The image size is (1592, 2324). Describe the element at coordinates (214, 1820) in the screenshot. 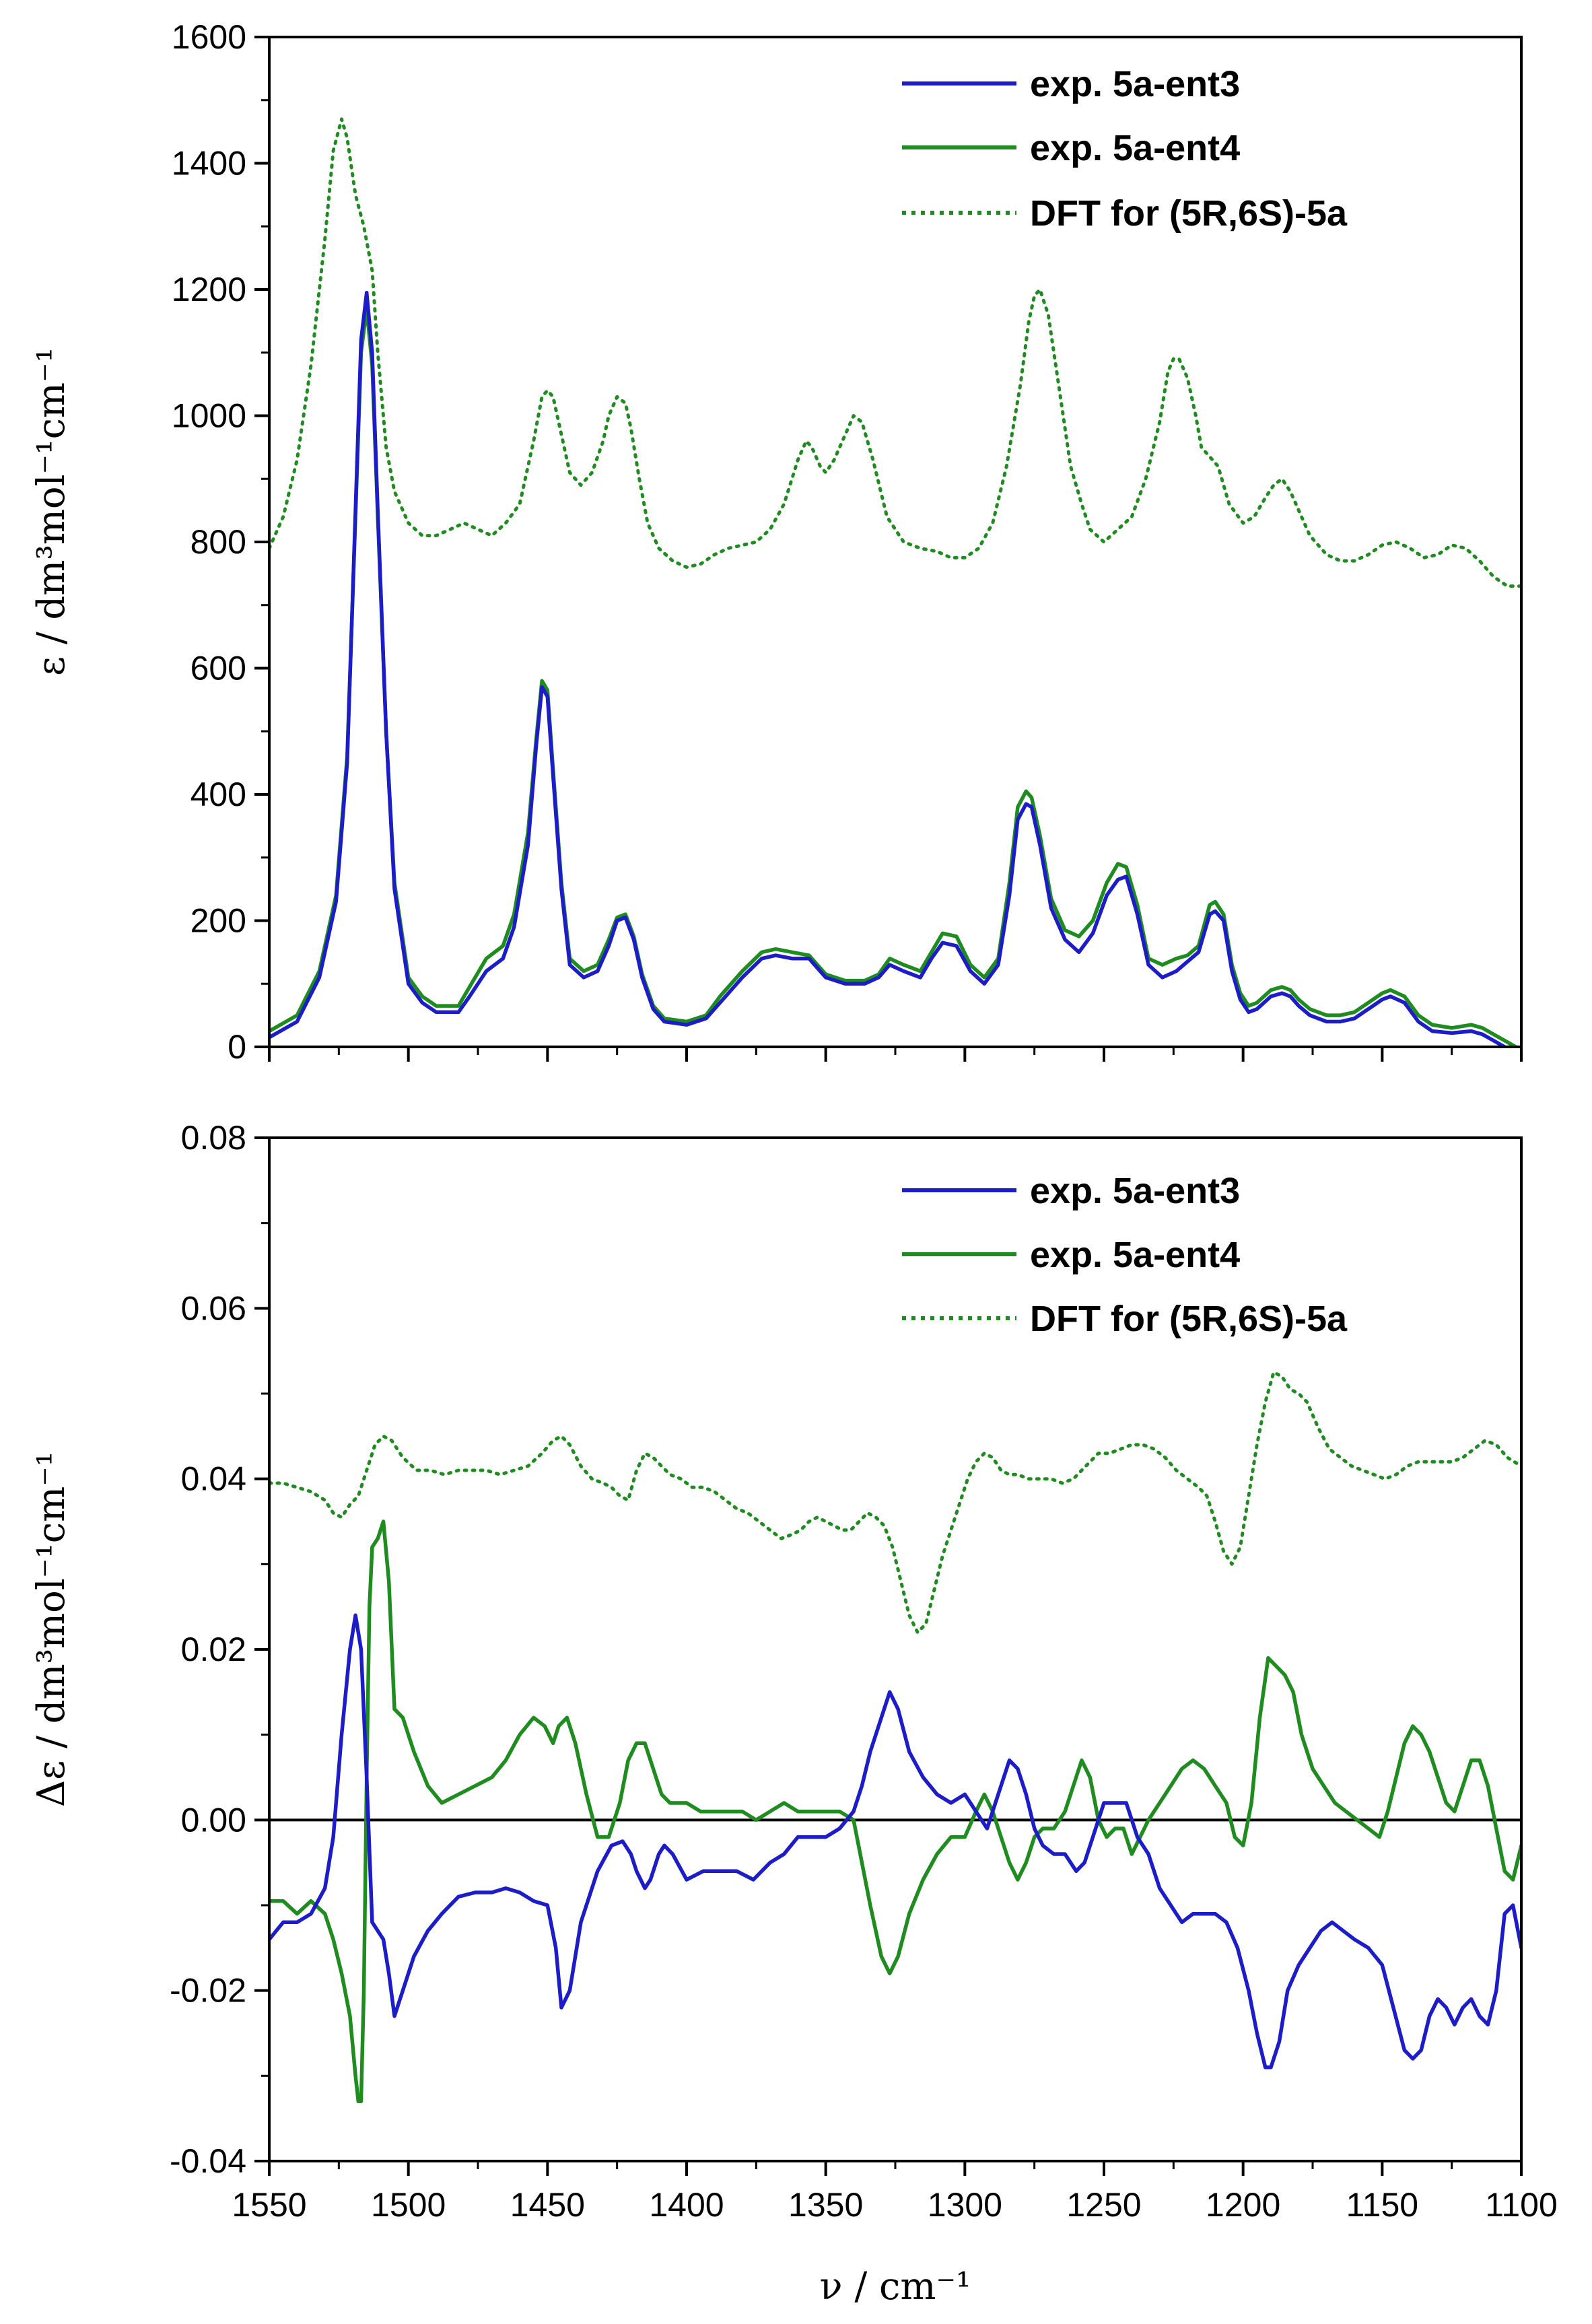

I see `bottom-ytick-label: 0.00` at that location.